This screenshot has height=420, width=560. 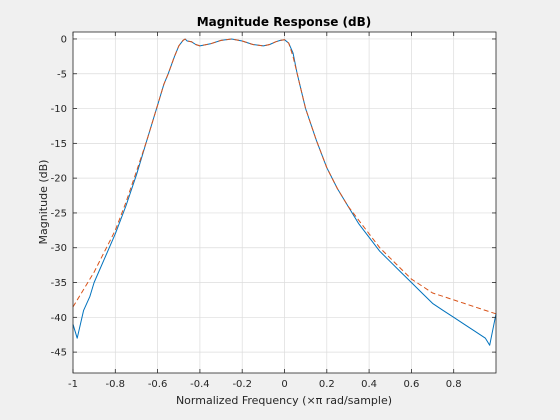 What do you see at coordinates (116, 384) in the screenshot?
I see `x-tick-label: -0.8` at bounding box center [116, 384].